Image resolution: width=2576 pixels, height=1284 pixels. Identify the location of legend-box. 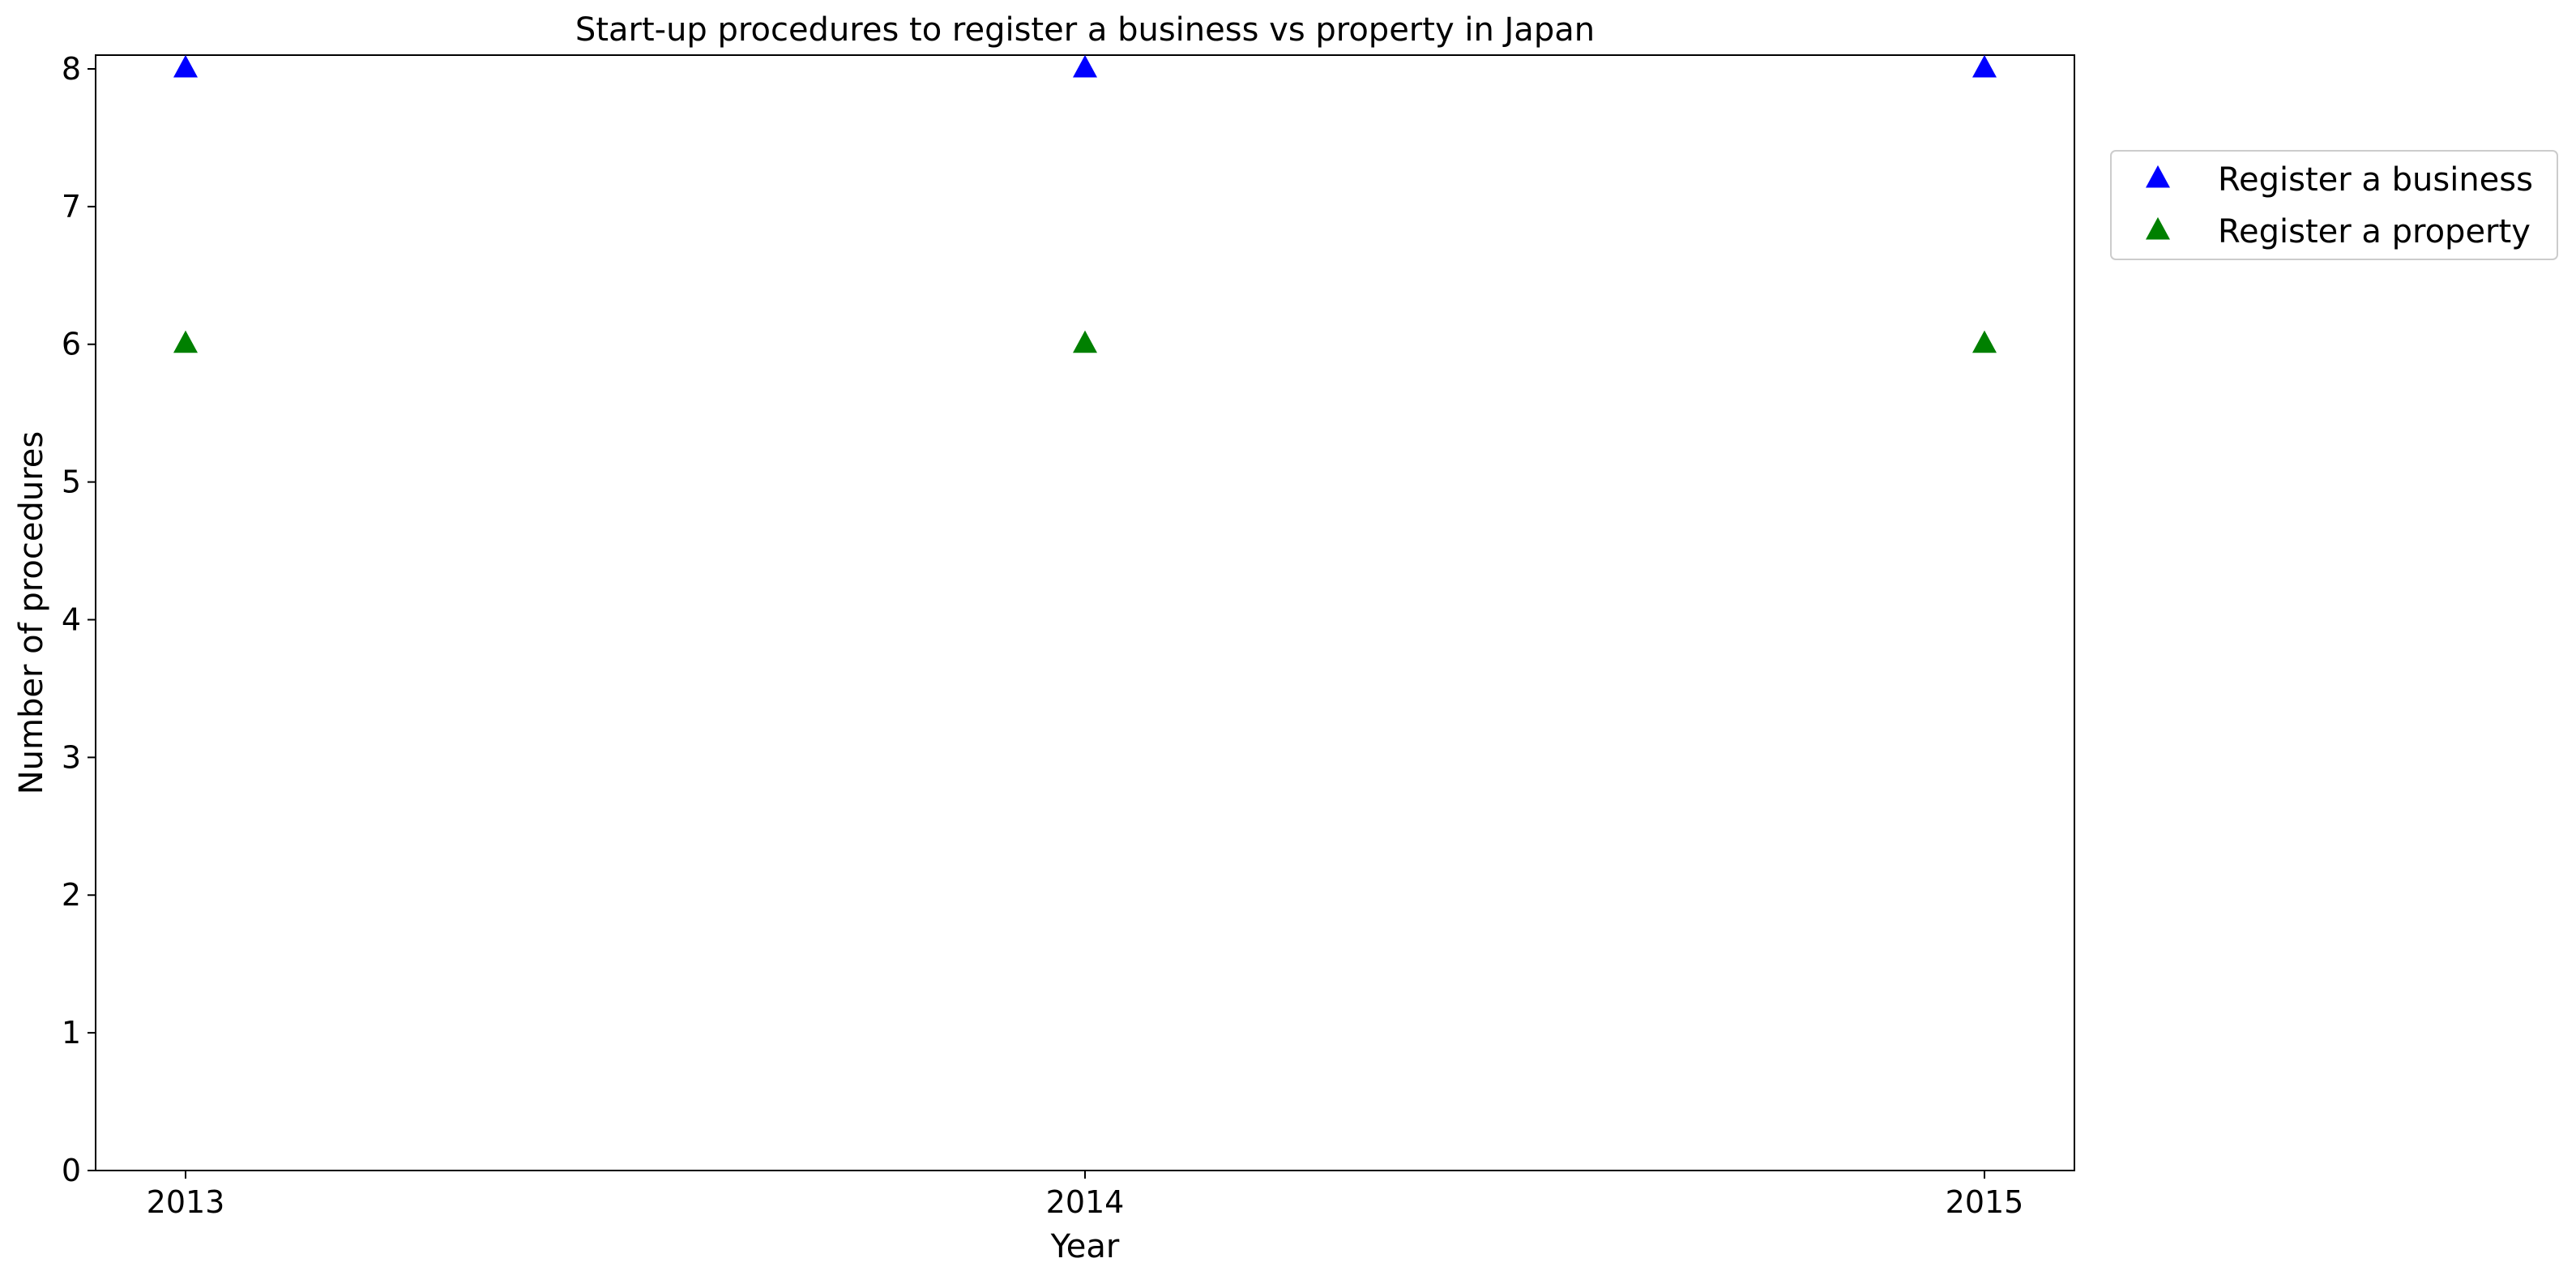
(2334, 205).